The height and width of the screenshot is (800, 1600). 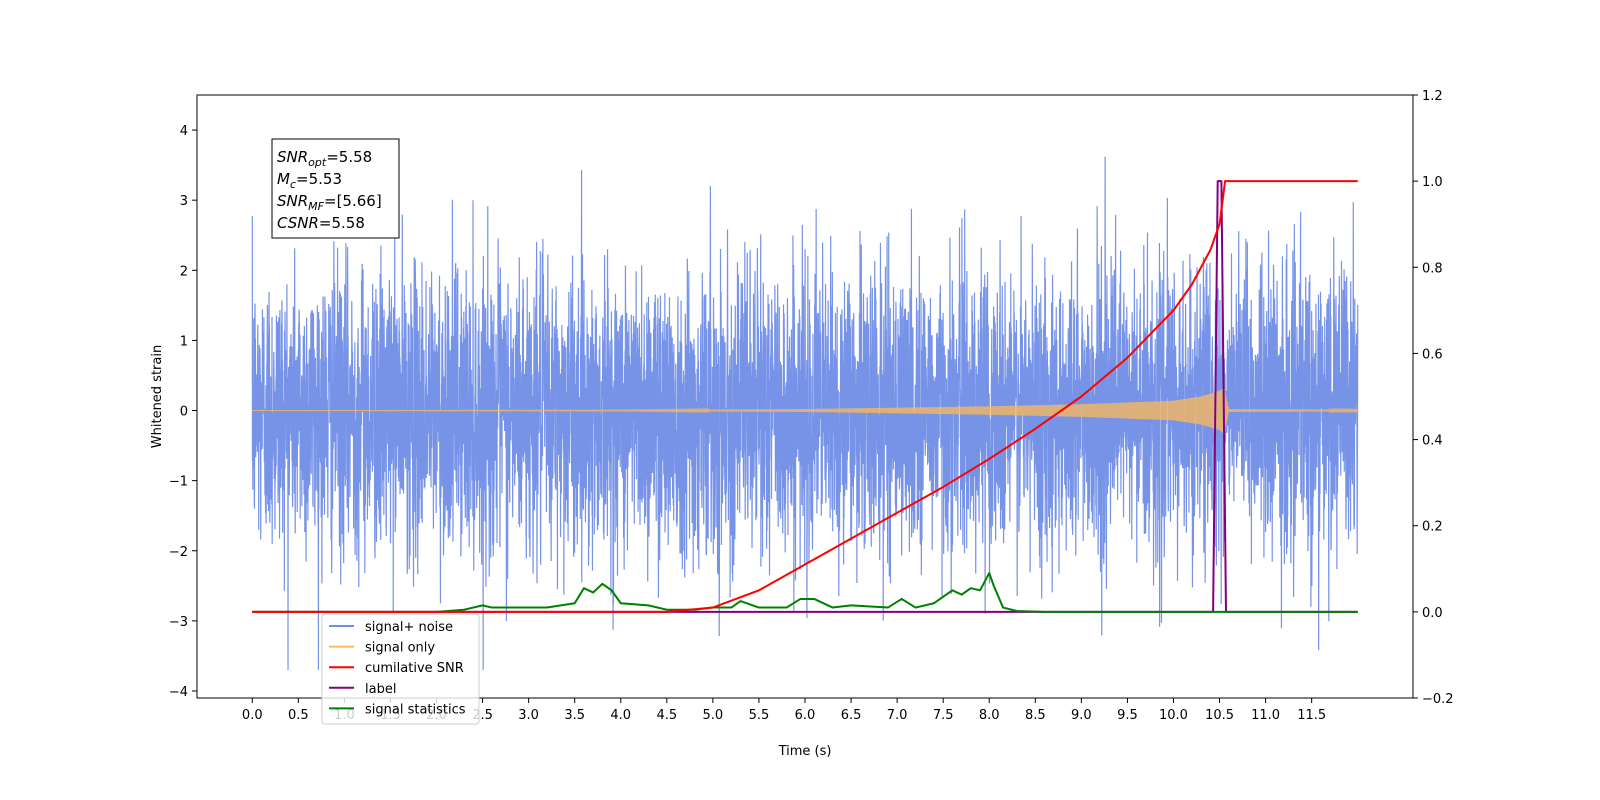 What do you see at coordinates (666, 715) in the screenshot?
I see `x-tick-label: 4.5` at bounding box center [666, 715].